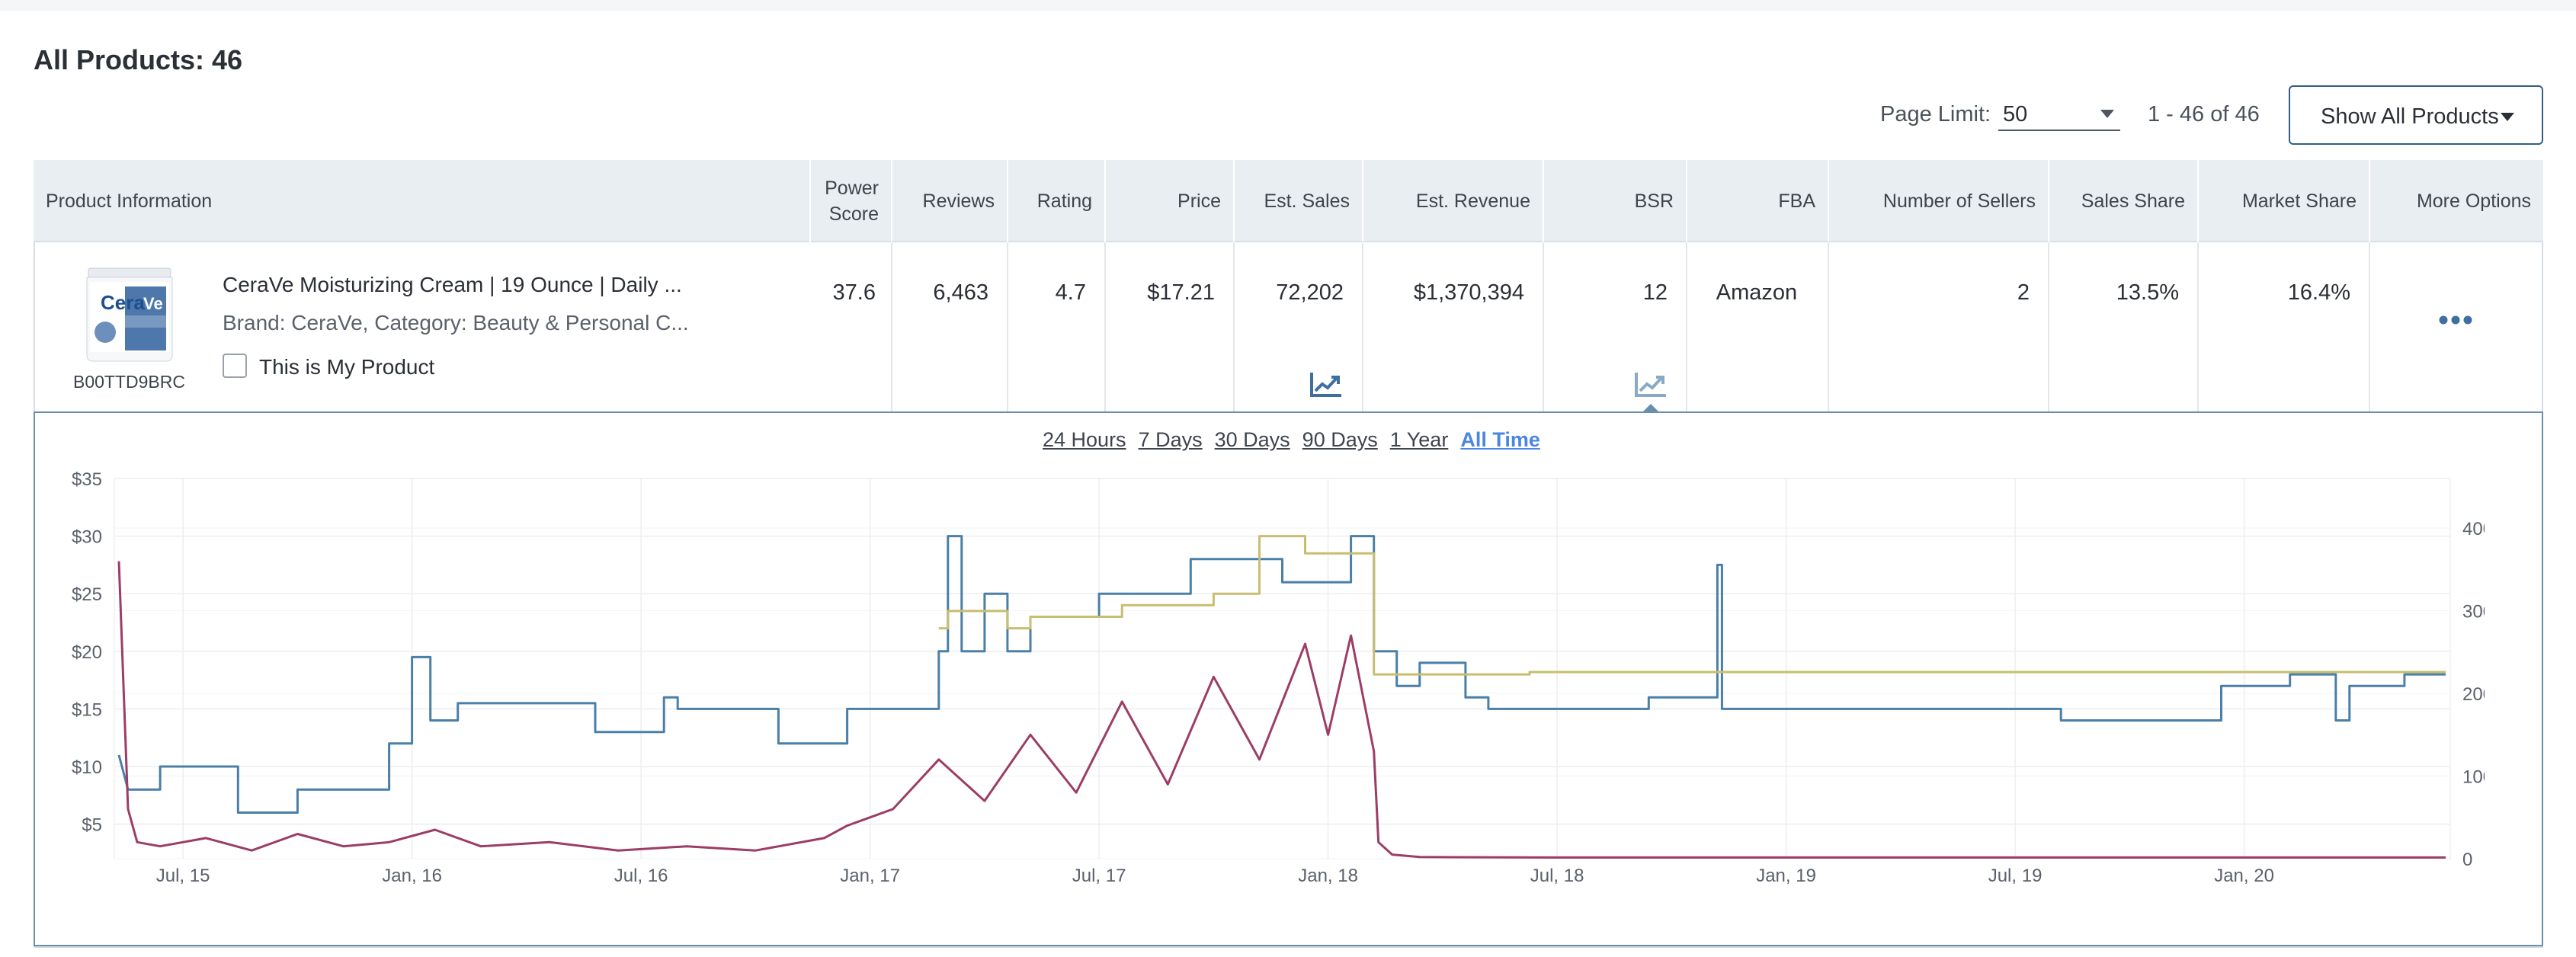 This screenshot has width=2576, height=957. I want to click on range-1-year: 1 Year, so click(1419, 439).